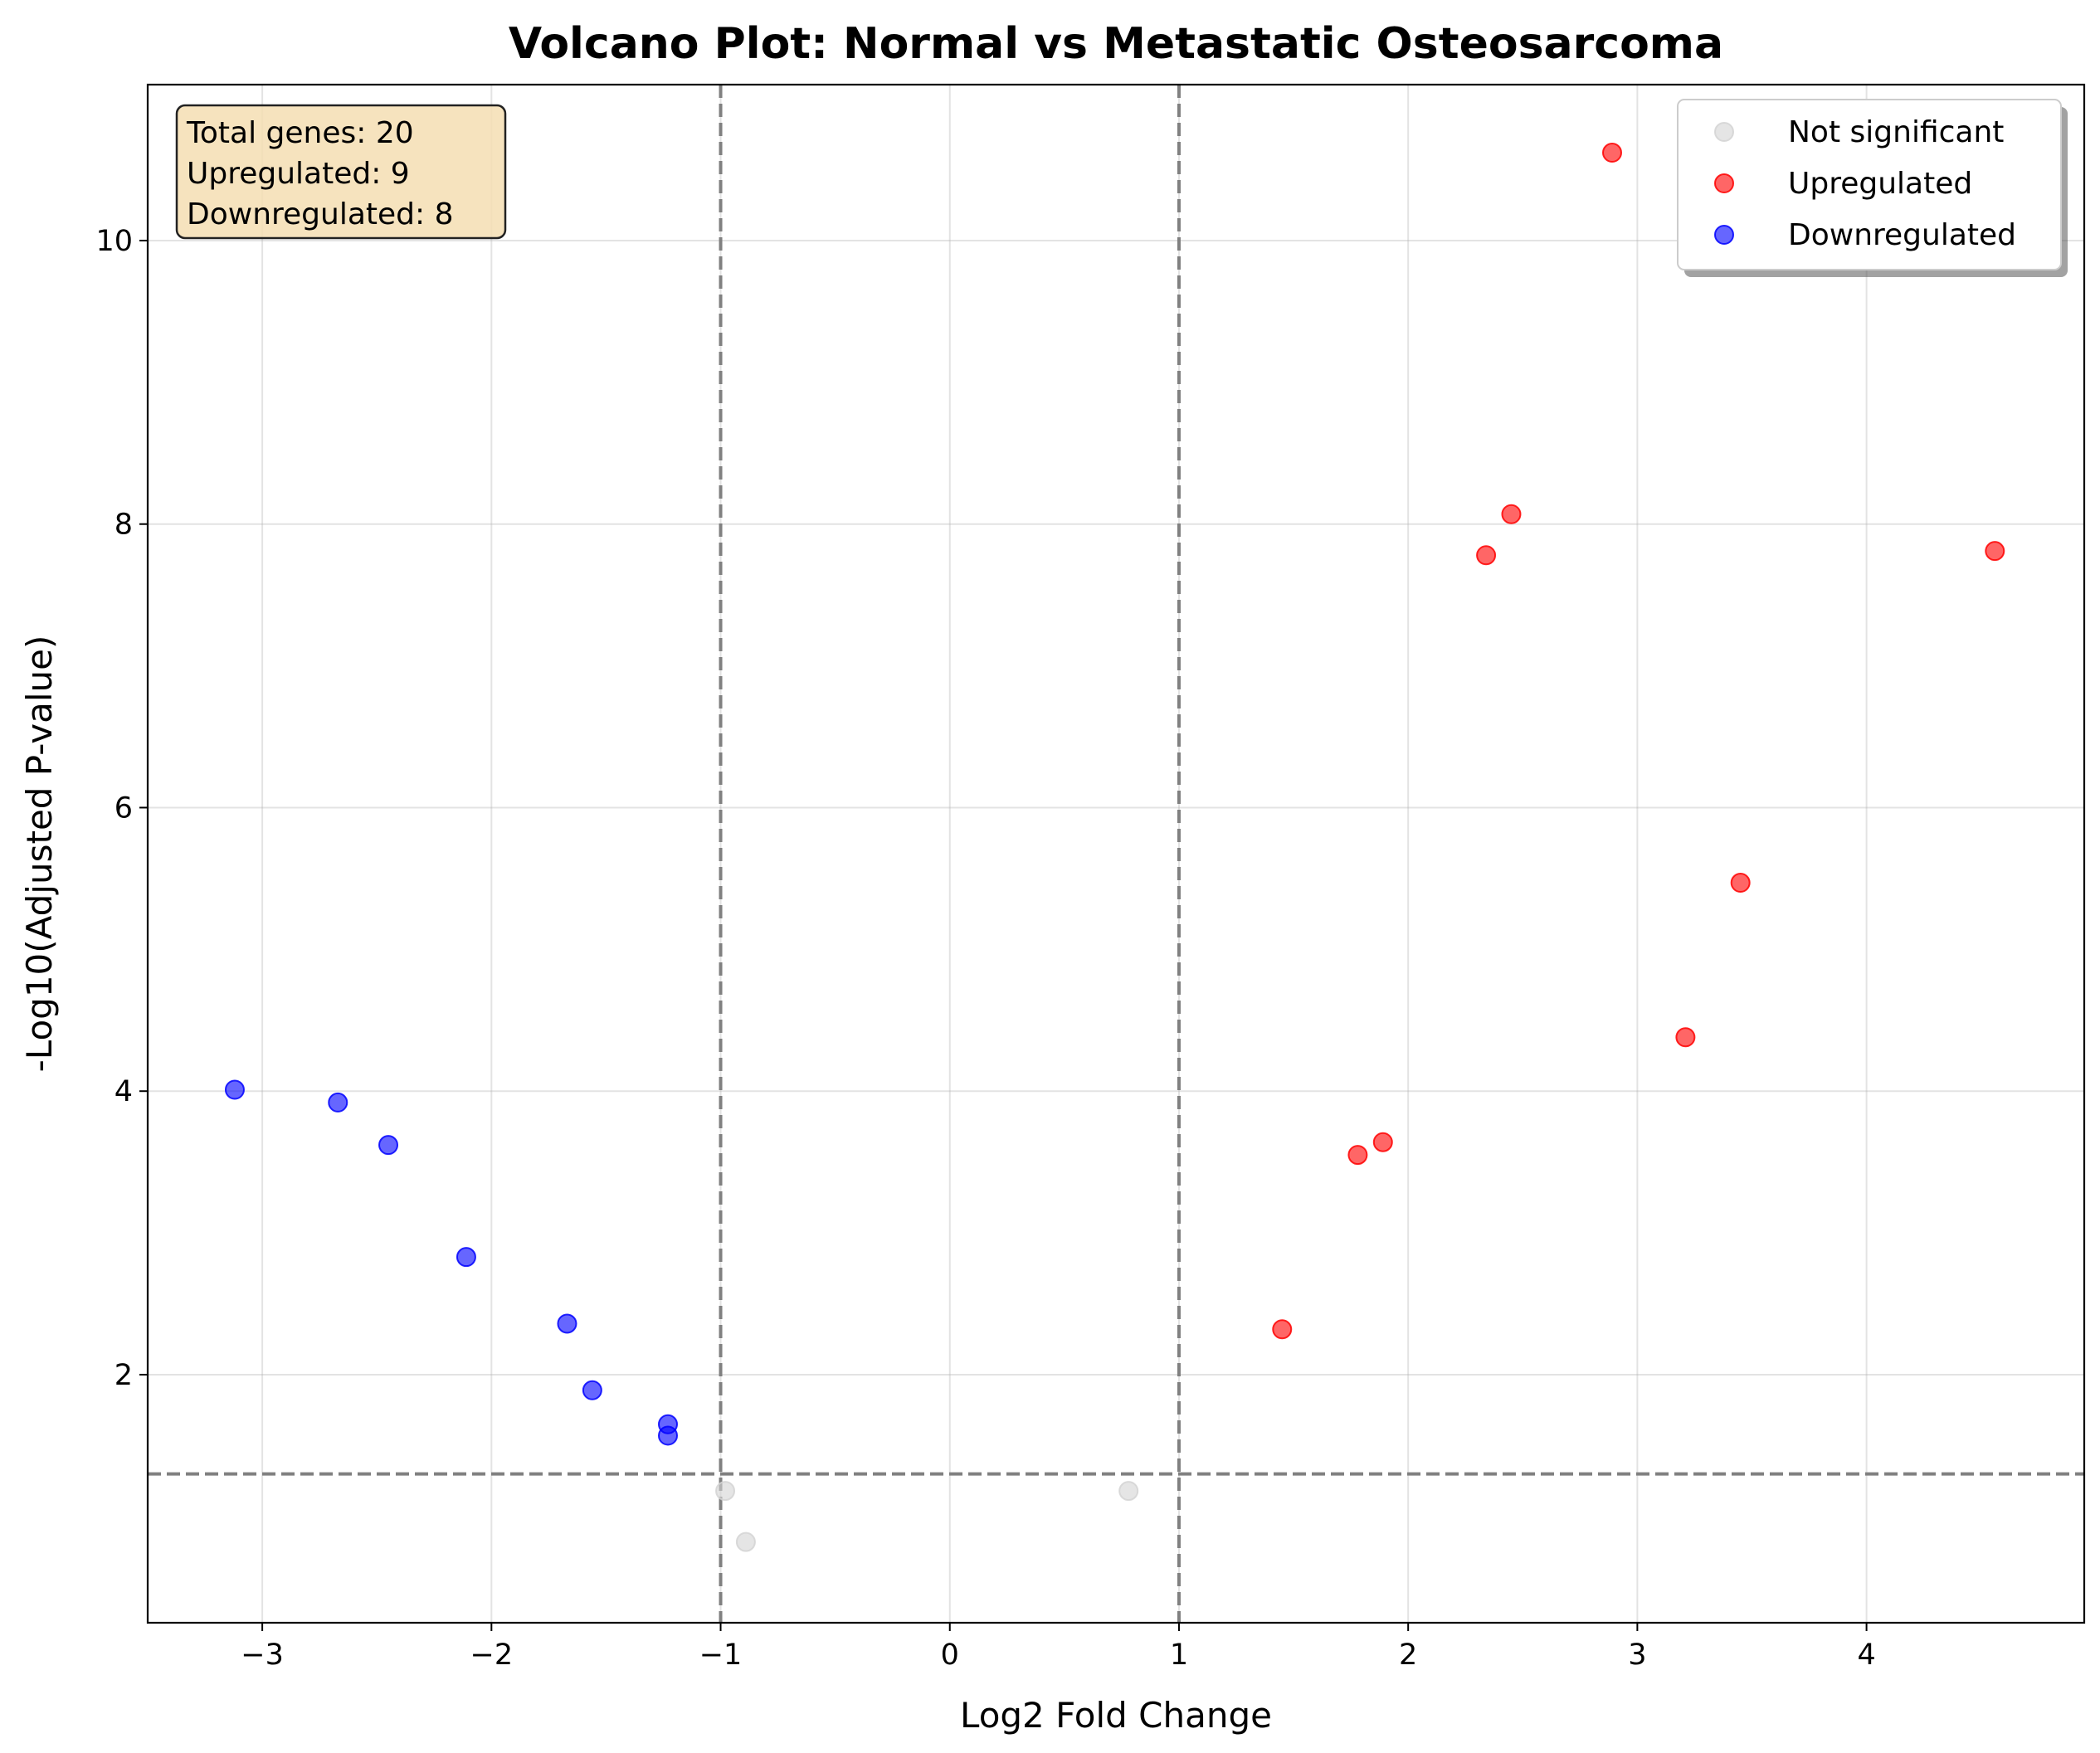 This screenshot has width=2100, height=1753. I want to click on x-tick-label: 1, so click(1179, 1655).